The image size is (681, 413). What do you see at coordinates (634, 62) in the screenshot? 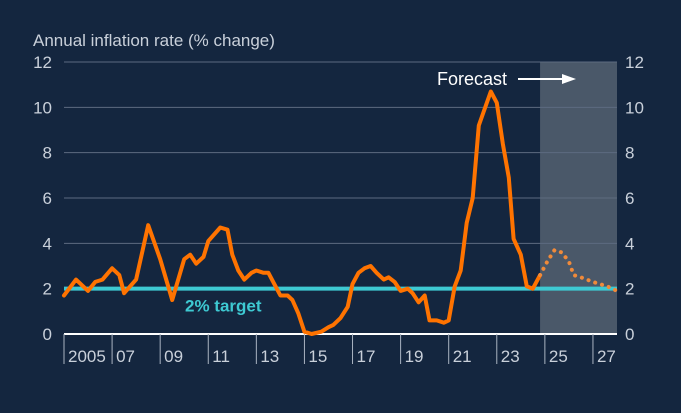
I see `y-tick-label-right: 12` at bounding box center [634, 62].